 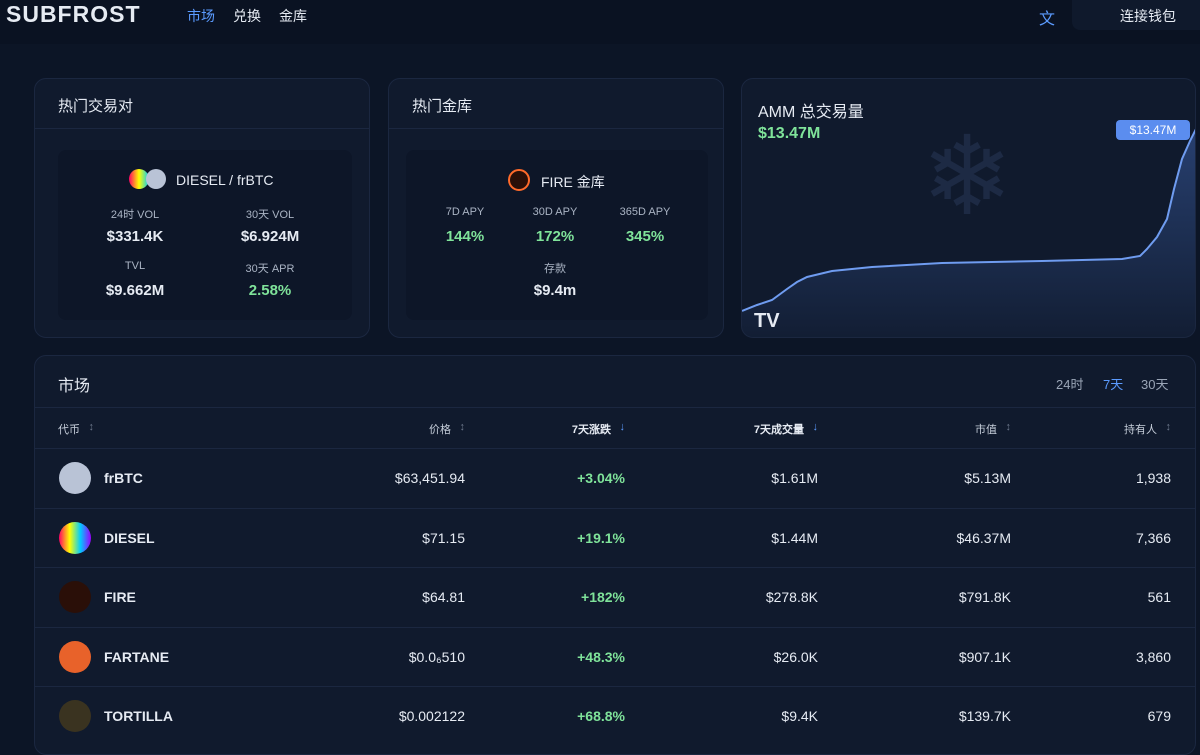 I want to click on stat-value: 172%, so click(x=555, y=236).